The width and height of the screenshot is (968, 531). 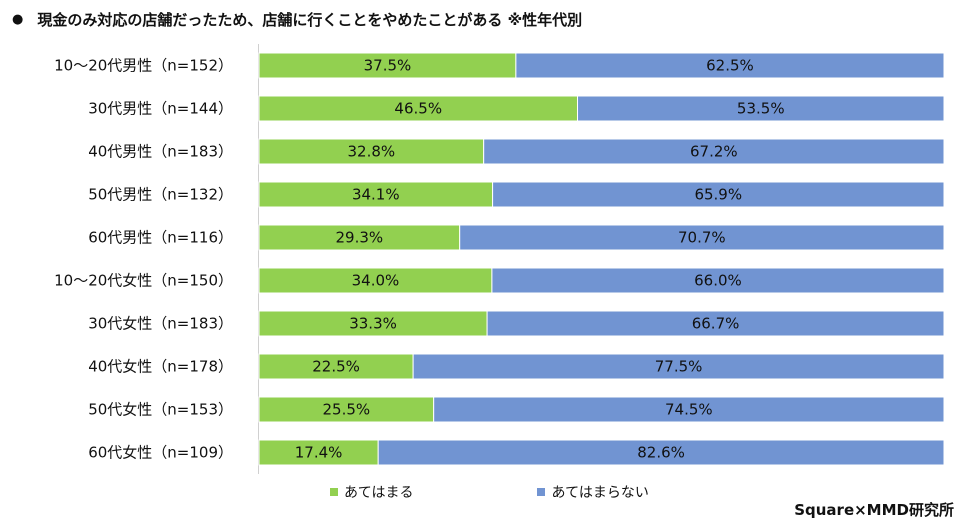 I want to click on category-label: 50代女性（n=153）, so click(x=160, y=410).